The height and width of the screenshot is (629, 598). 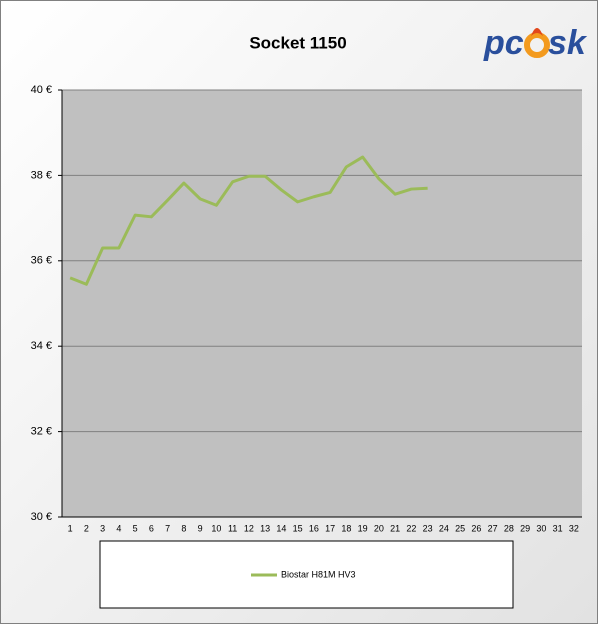 I want to click on x-tick-label: 2, so click(x=86, y=528).